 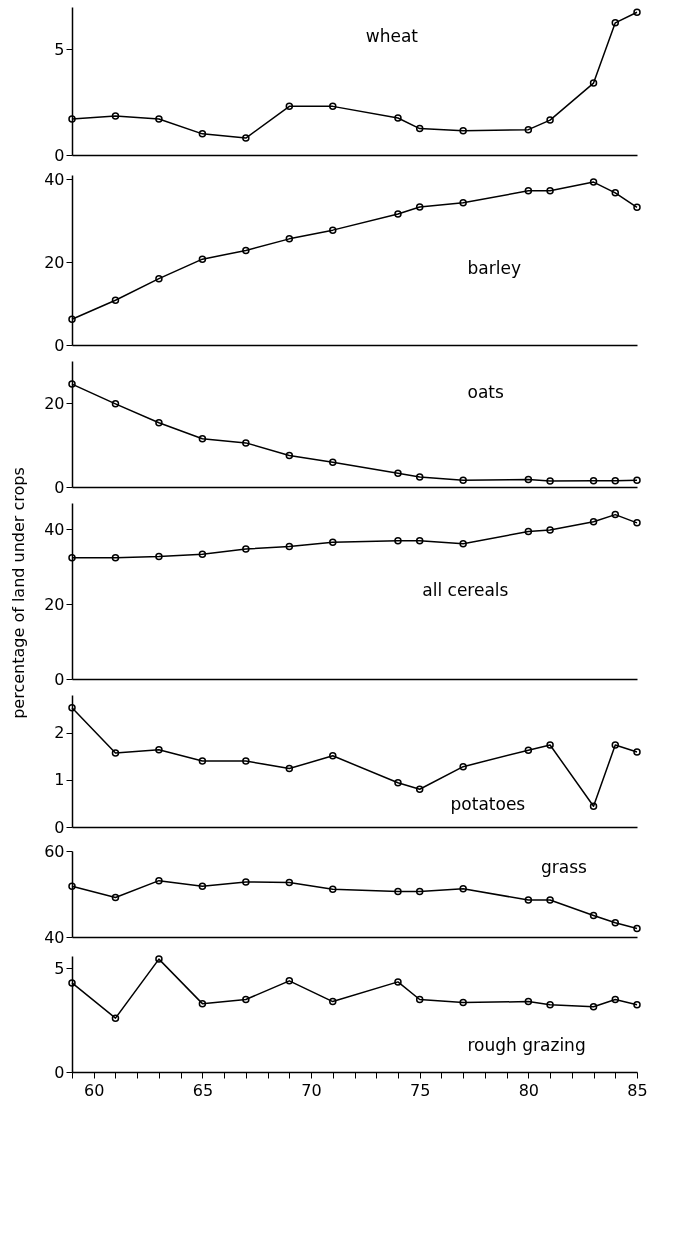 I want to click on x-tick-label: 60, so click(x=94, y=1090).